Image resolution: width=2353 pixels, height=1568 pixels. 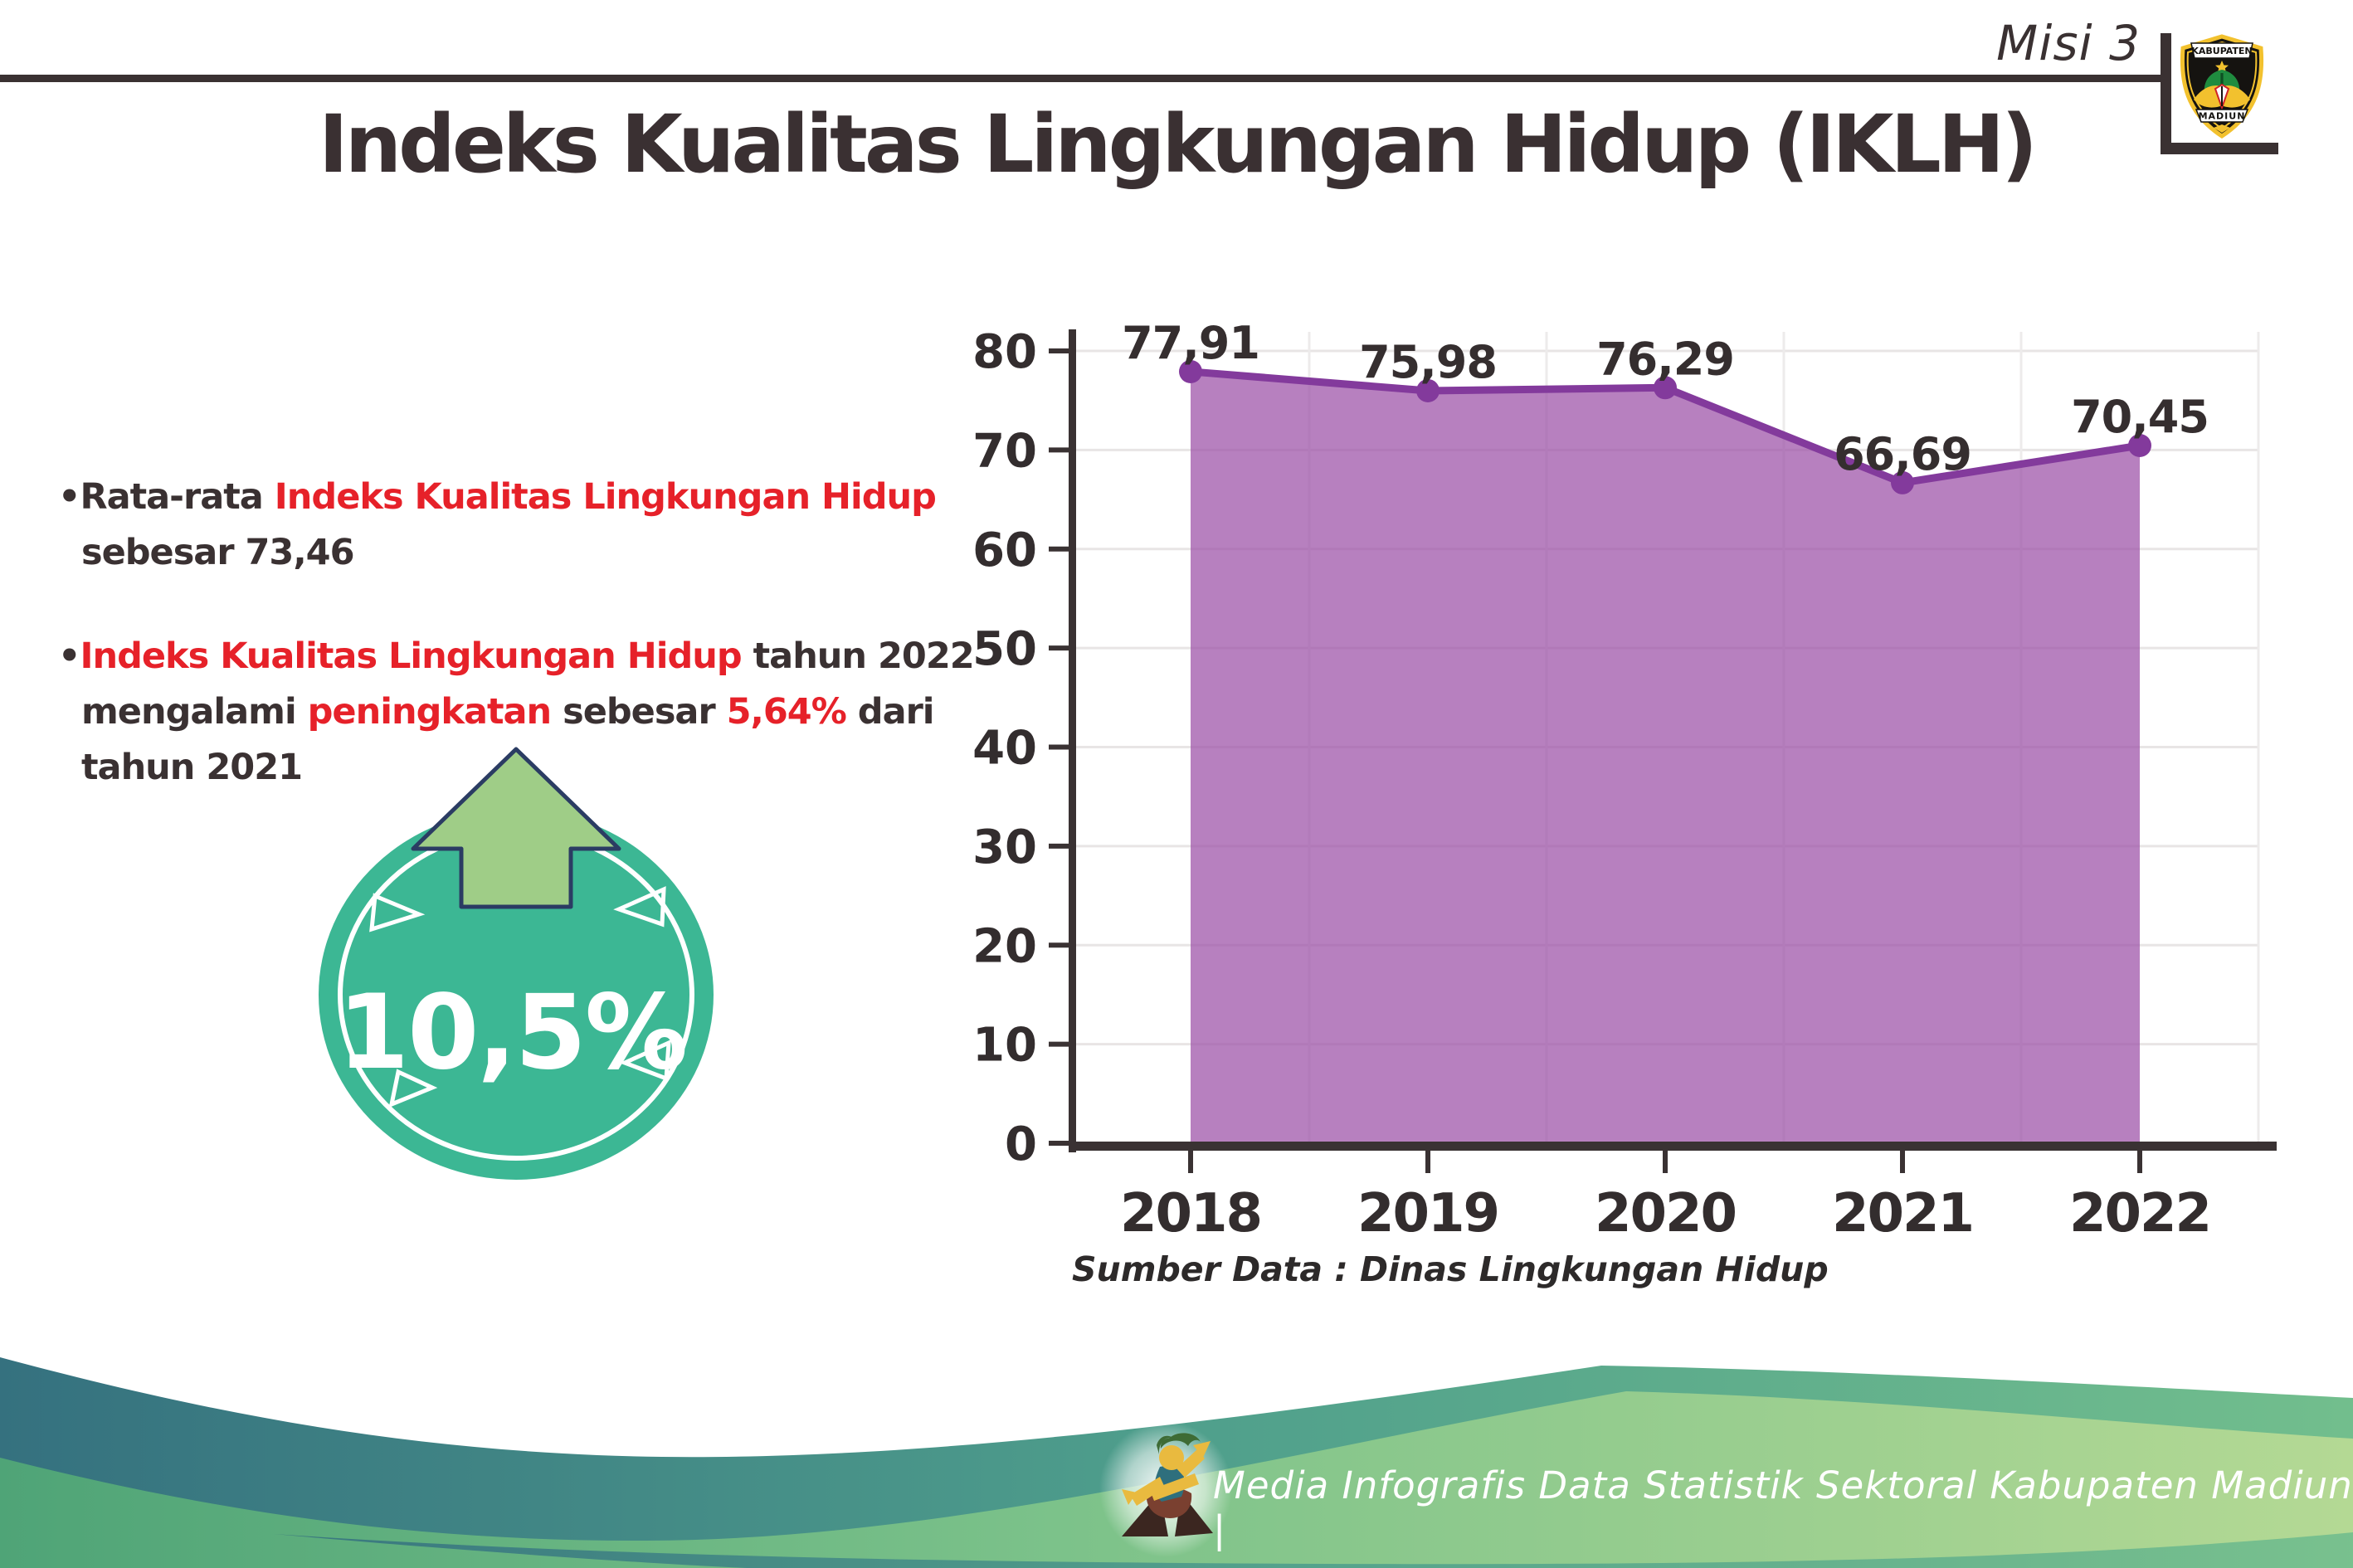 What do you see at coordinates (2222, 67) in the screenshot?
I see `star-icon` at bounding box center [2222, 67].